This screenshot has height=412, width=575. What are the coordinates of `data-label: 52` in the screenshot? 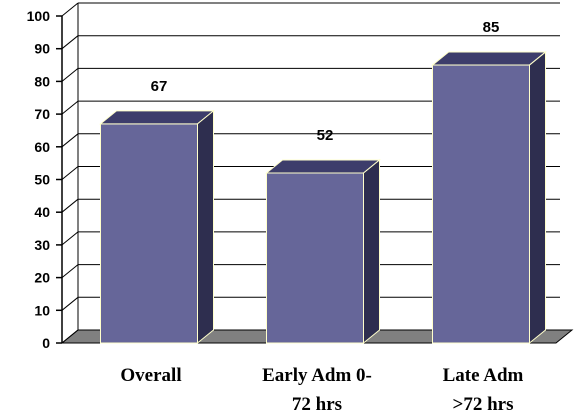 It's located at (325, 135).